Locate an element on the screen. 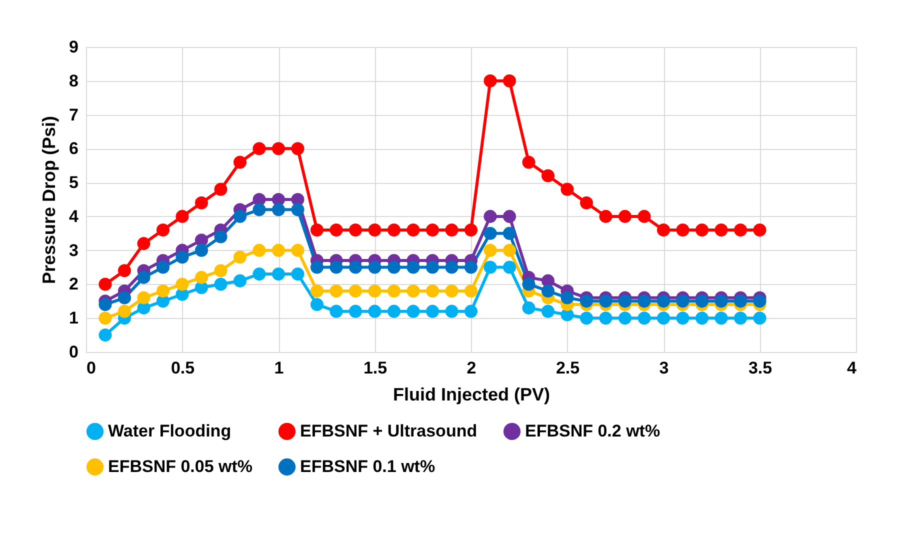 The height and width of the screenshot is (547, 899). y-axis-title: Pressure Drop (Psi) is located at coordinates (49, 200).